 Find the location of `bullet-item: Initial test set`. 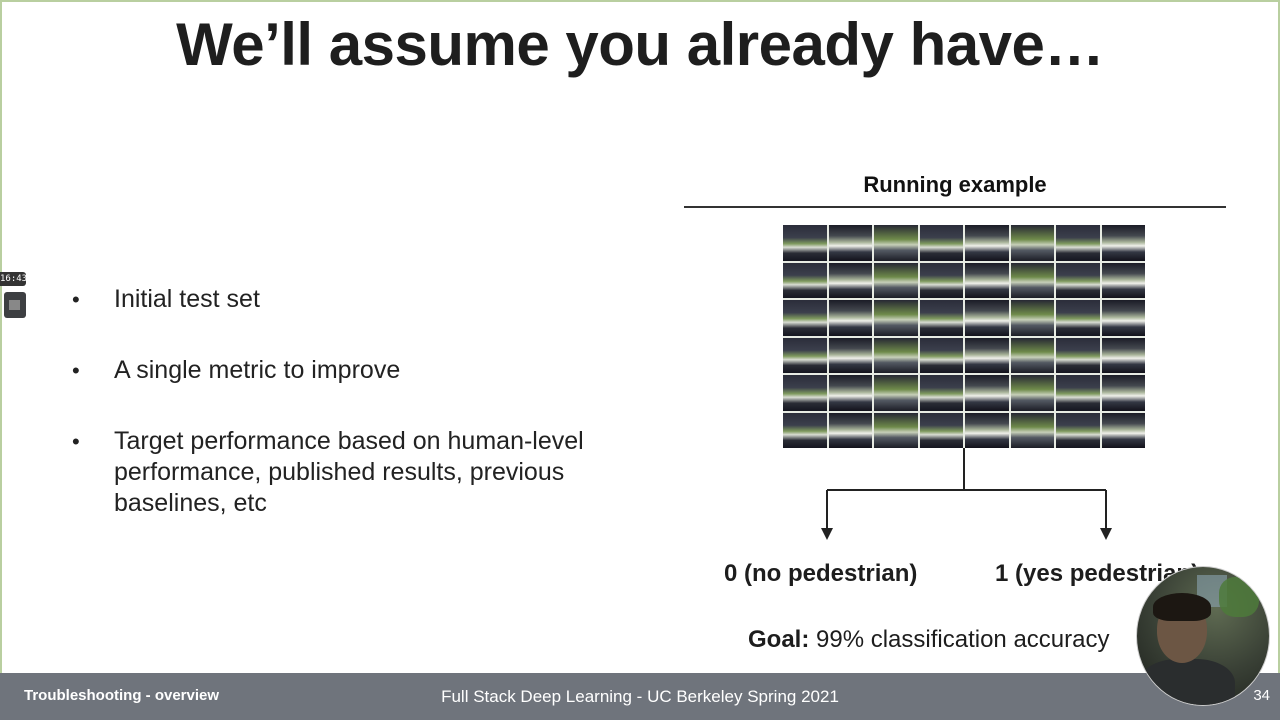

bullet-item: Initial test set is located at coordinates (350, 299).